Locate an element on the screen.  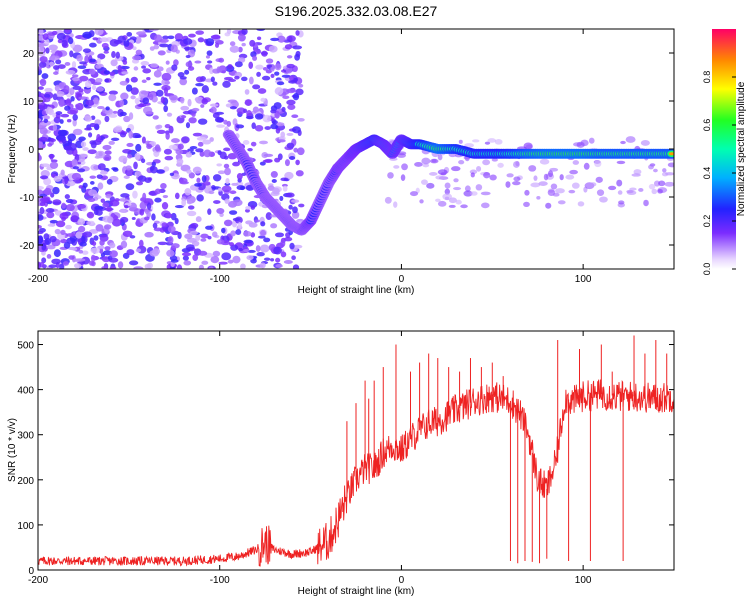
snr-x-tick-label: 0 is located at coordinates (402, 580).